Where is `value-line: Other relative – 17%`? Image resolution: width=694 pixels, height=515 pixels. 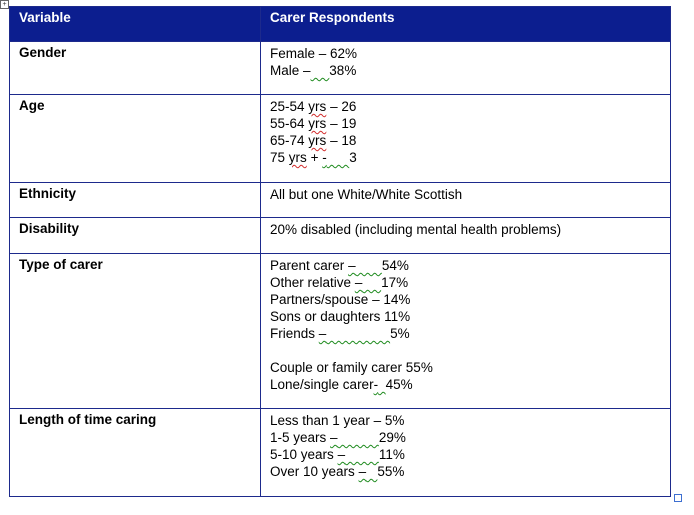
value-line: Other relative – 17% is located at coordinates (339, 282).